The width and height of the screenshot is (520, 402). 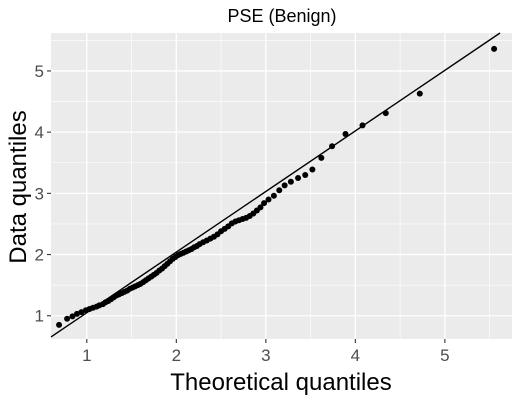 I want to click on y-tick-label: 1, so click(x=39, y=316).